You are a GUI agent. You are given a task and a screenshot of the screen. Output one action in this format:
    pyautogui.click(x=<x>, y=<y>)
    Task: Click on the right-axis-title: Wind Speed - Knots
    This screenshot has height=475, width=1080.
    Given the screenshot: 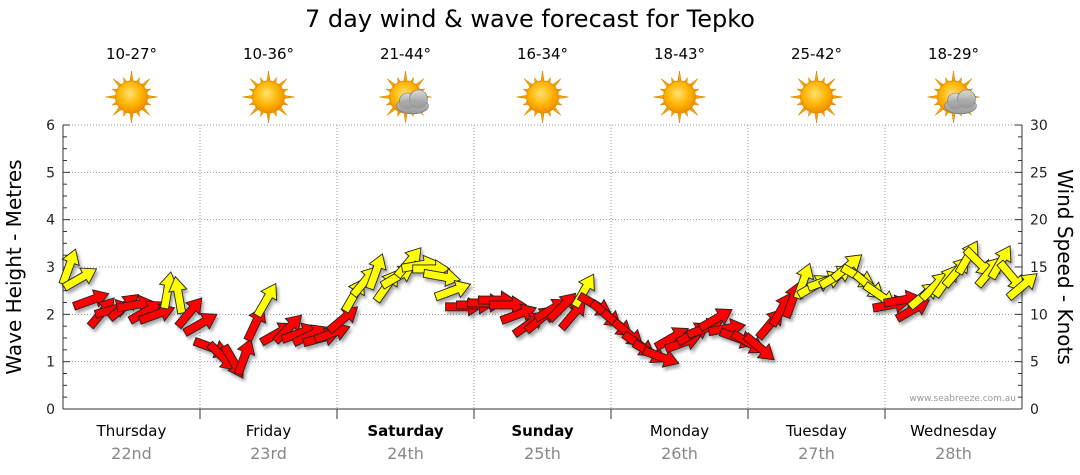 What is the action you would take?
    pyautogui.click(x=1065, y=267)
    